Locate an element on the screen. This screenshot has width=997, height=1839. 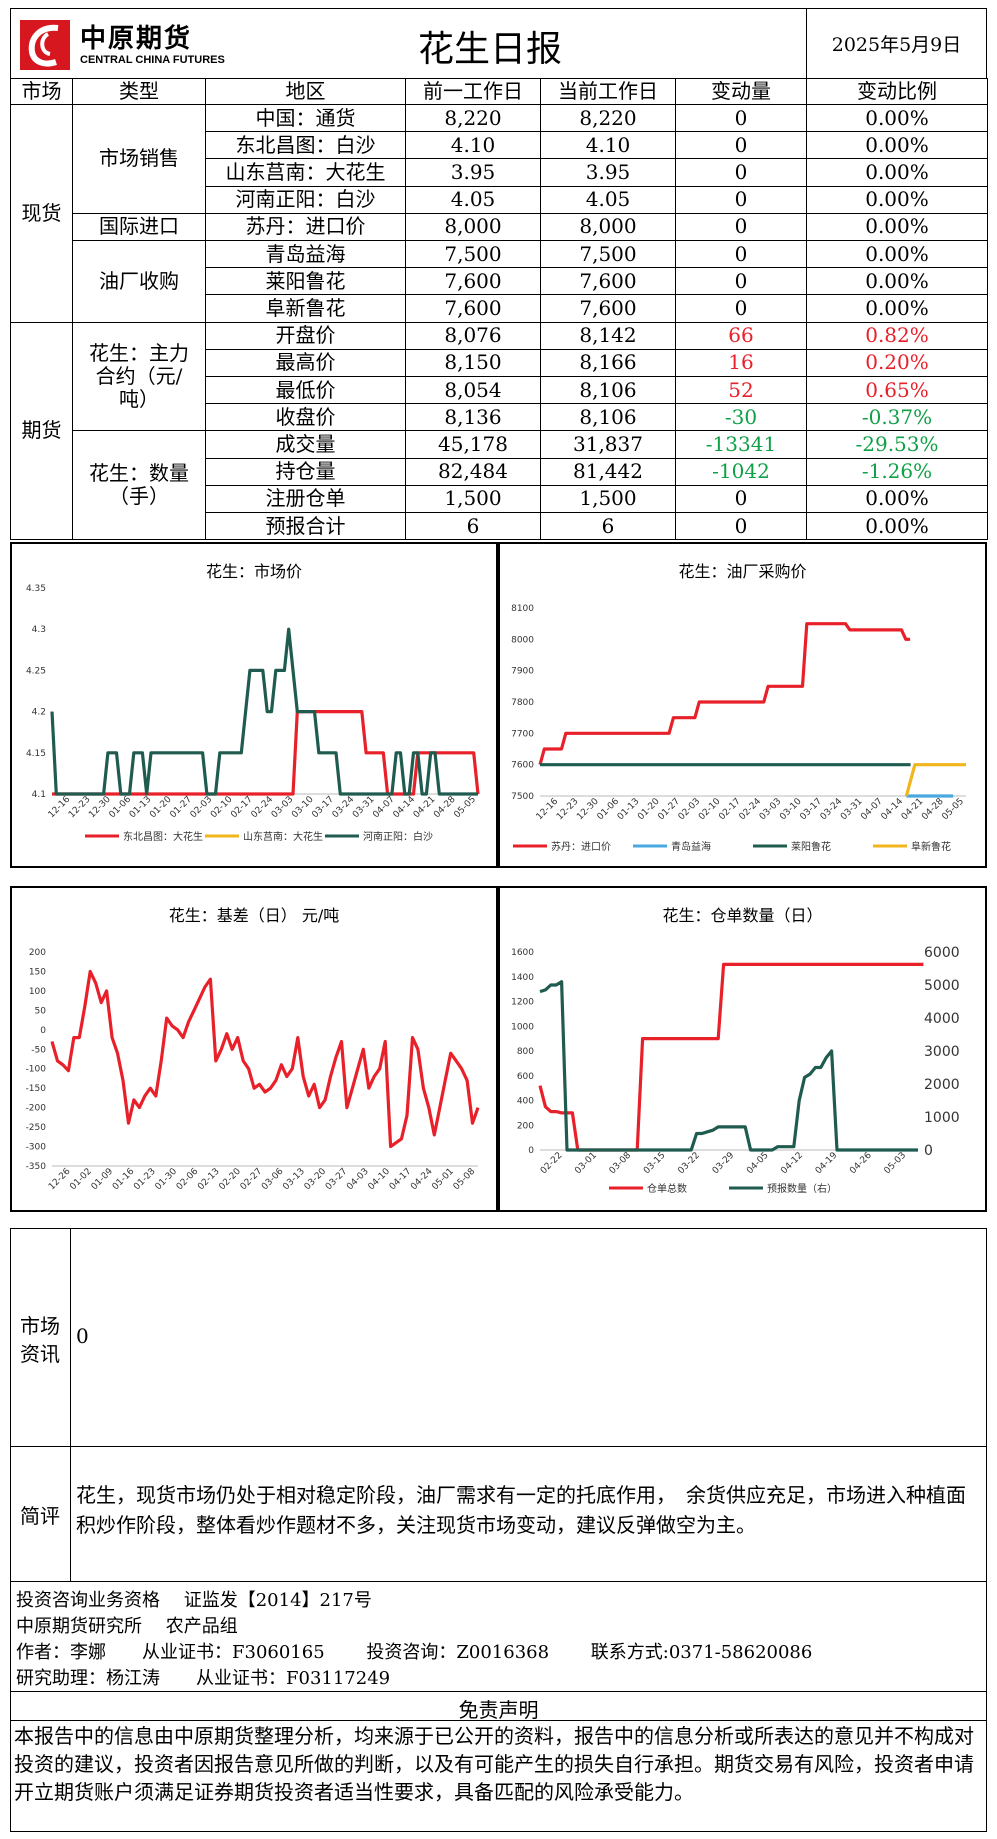
x-tick-label: 04-05 is located at coordinates (758, 1164).